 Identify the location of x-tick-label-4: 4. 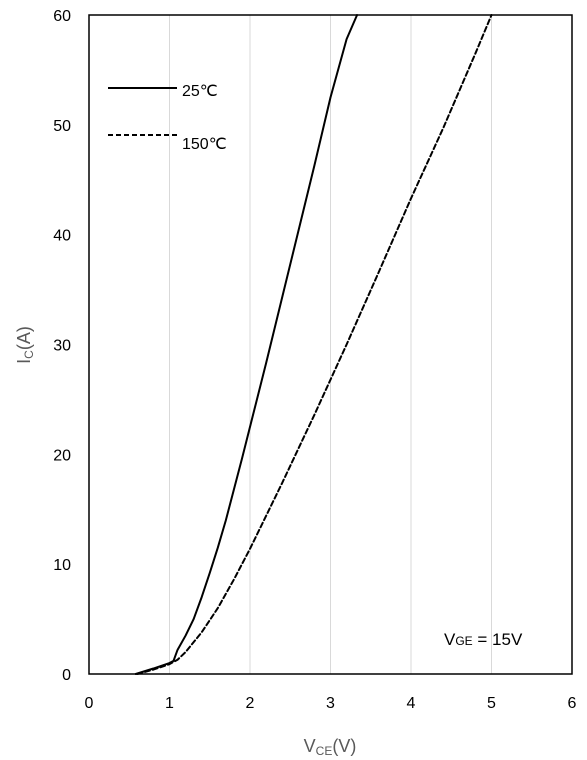
(411, 703).